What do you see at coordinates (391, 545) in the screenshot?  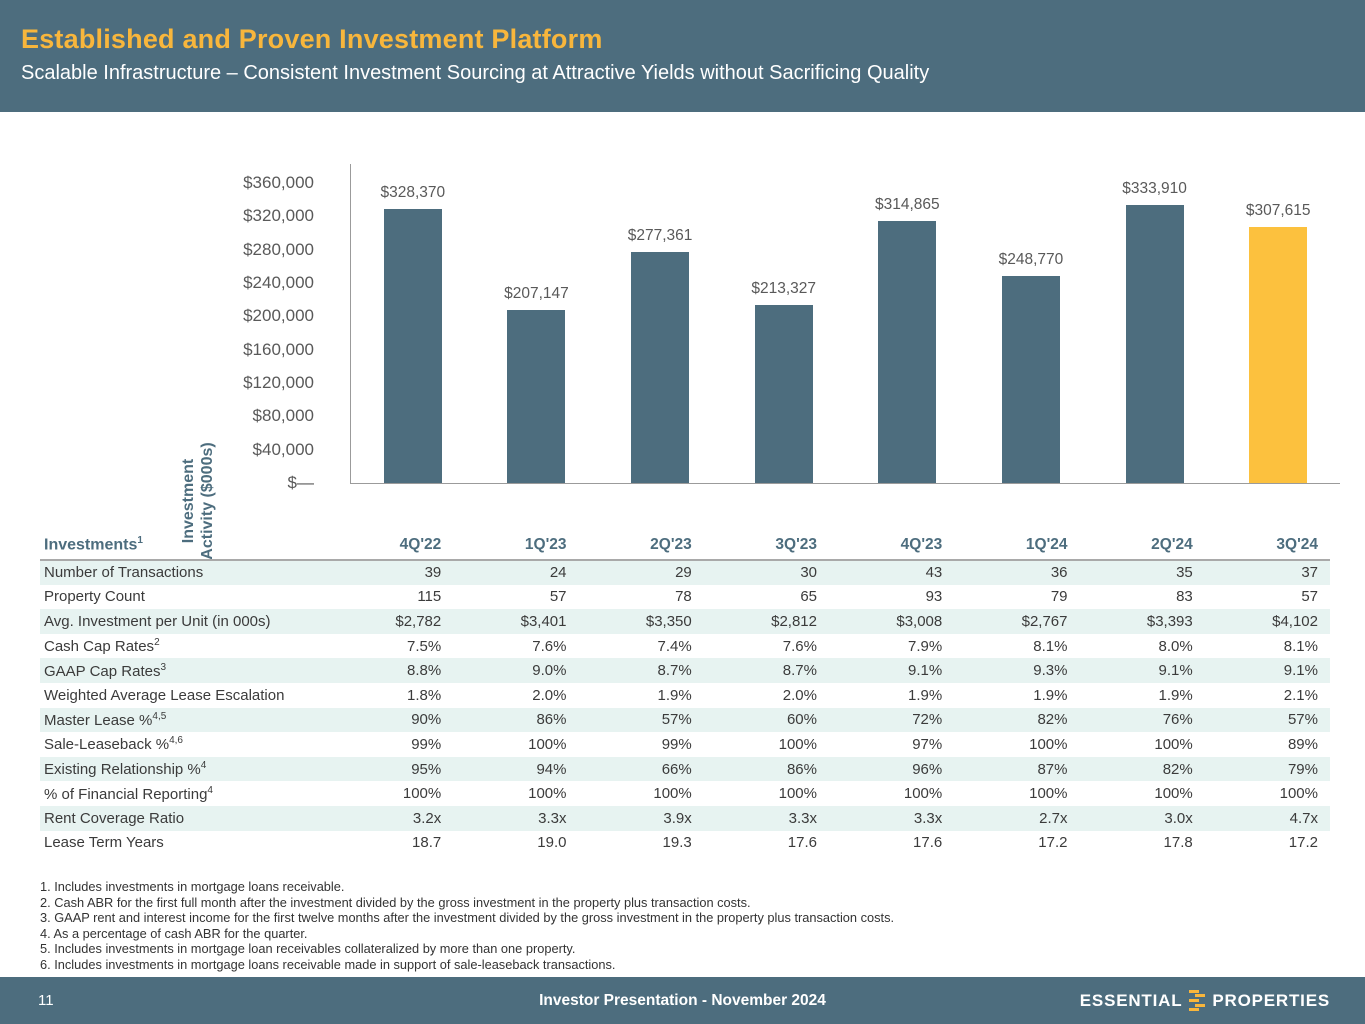 I see `table-column-header: 4Q'22` at bounding box center [391, 545].